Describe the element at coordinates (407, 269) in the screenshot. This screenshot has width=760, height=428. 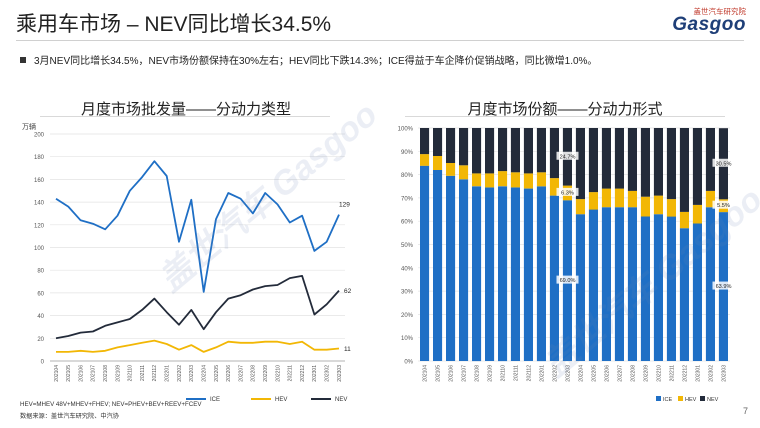
I see `y-tick-label: 40%` at that location.